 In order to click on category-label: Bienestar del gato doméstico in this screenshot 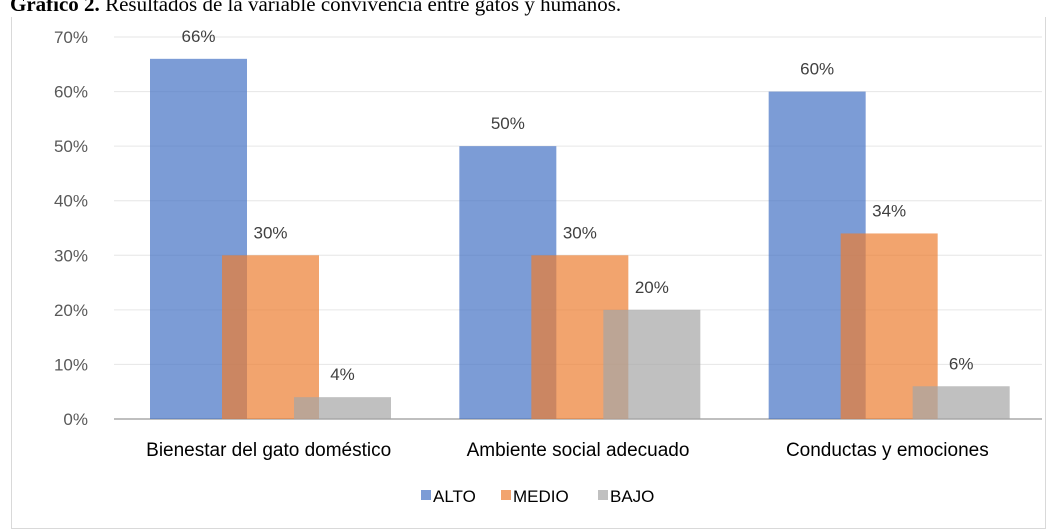, I will do `click(268, 450)`.